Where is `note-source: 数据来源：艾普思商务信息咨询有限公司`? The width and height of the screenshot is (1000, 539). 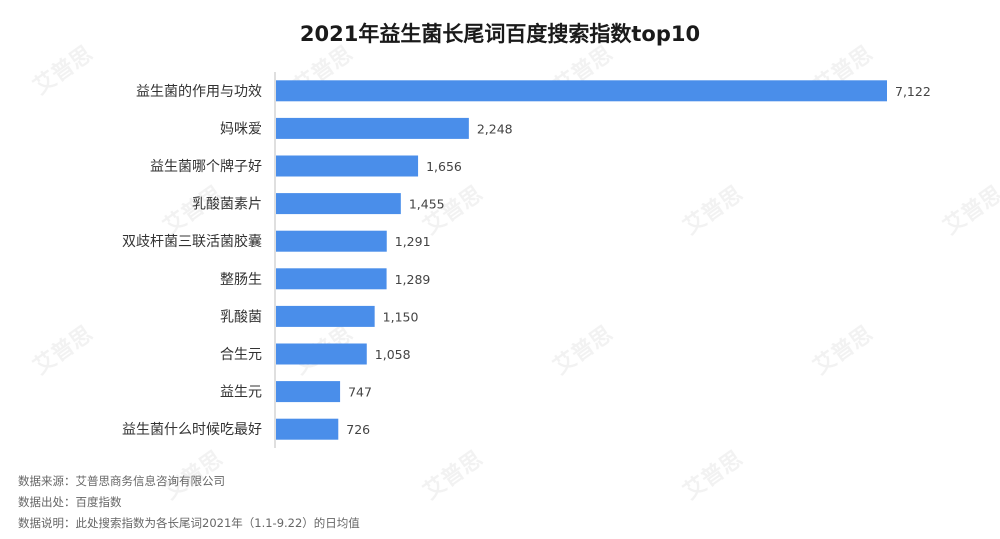
note-source: 数据来源：艾普思商务信息咨询有限公司 is located at coordinates (121, 481).